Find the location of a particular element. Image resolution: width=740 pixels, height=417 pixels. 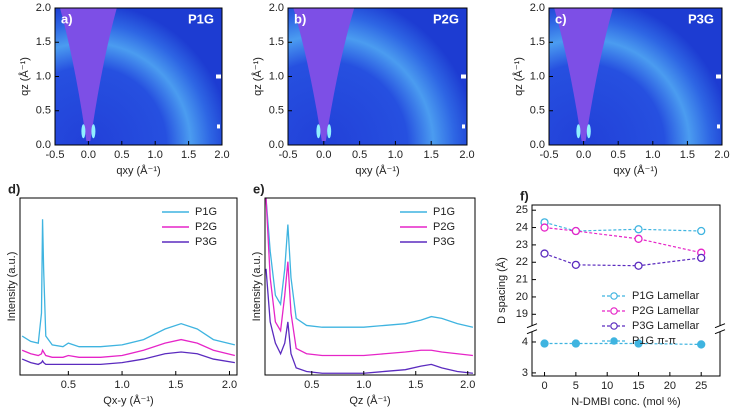

x-axis-label: qxy (Å⁻¹) is located at coordinates (138, 170).